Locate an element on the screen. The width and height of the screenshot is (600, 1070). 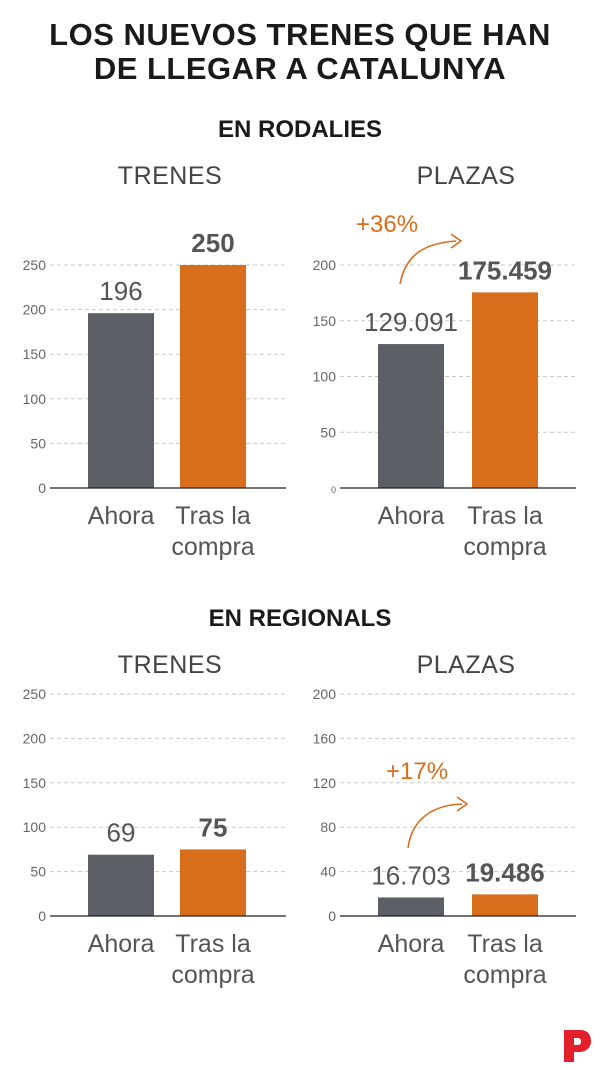
chart-2-category-line: Ahora is located at coordinates (411, 516).